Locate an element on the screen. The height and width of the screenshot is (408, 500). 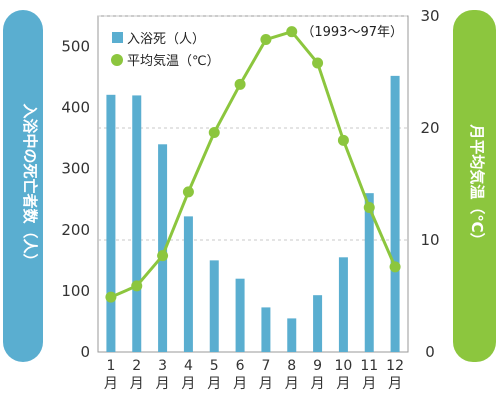
month-label: 4月 is located at coordinates (188, 375).